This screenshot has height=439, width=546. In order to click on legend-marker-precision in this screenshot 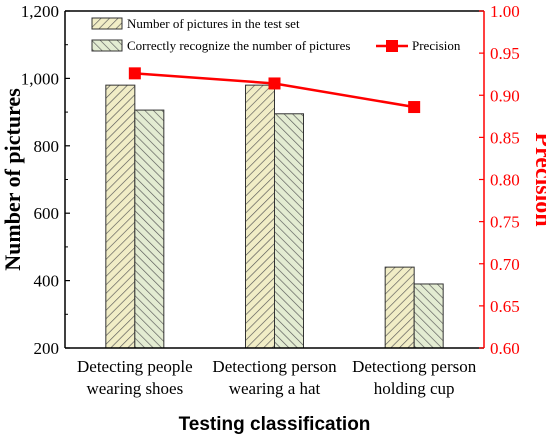, I will do `click(392, 46)`.